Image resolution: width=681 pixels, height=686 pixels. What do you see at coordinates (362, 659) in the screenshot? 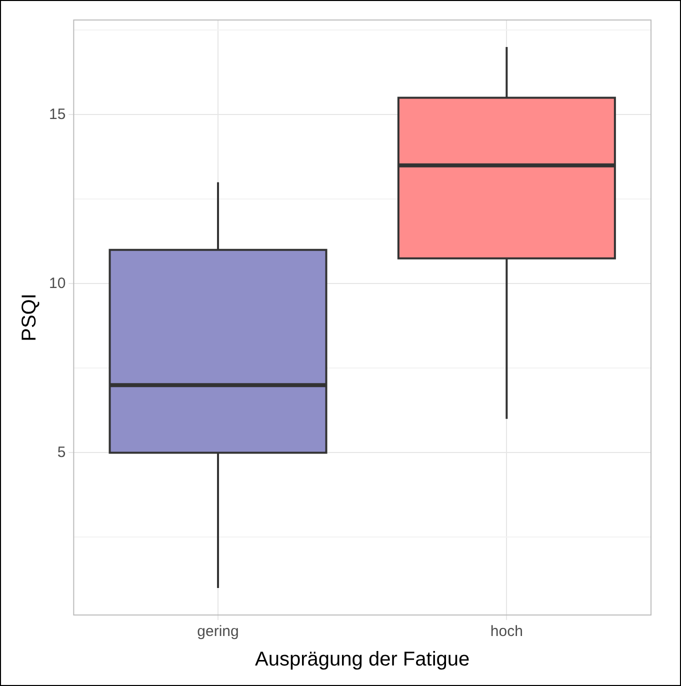
I see `x-axis-title: Ausprägung der Fatigue` at bounding box center [362, 659].